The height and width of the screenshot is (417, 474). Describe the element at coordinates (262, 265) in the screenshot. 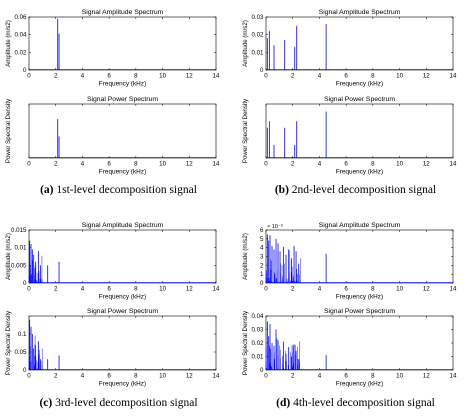

I see `y-tick-label: 2` at that location.